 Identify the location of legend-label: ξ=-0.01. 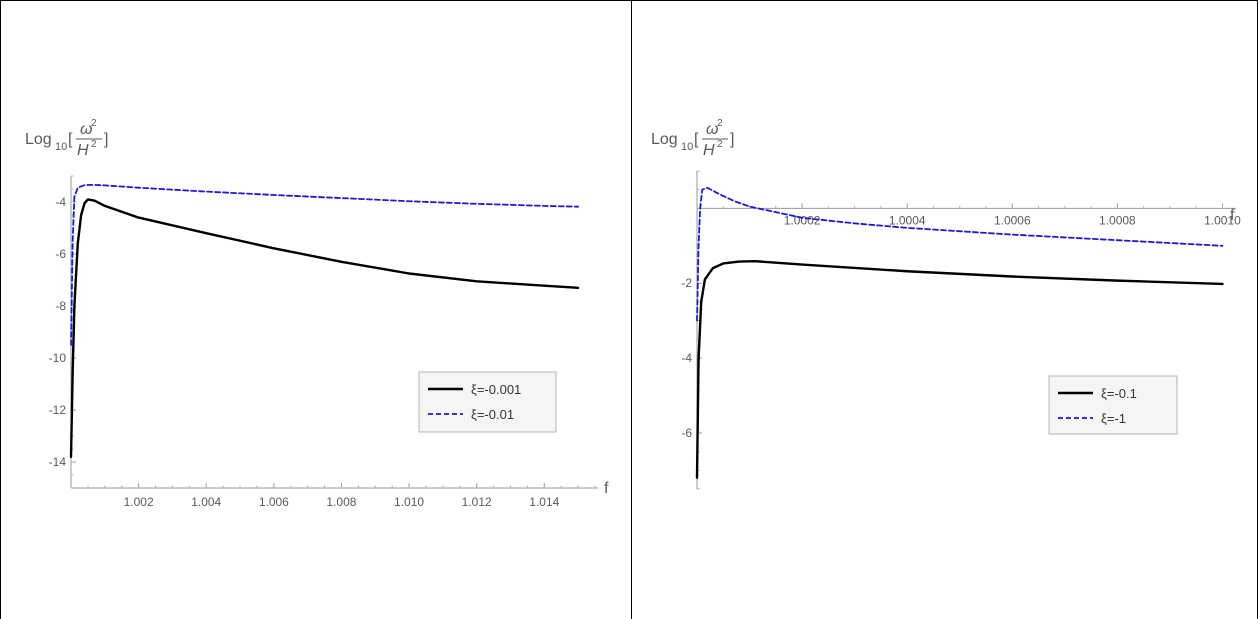
(492, 414).